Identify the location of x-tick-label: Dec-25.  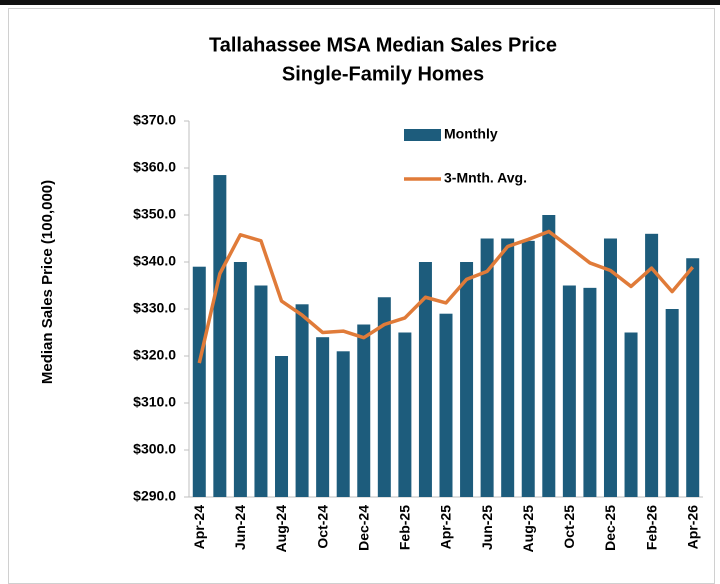
(610, 528).